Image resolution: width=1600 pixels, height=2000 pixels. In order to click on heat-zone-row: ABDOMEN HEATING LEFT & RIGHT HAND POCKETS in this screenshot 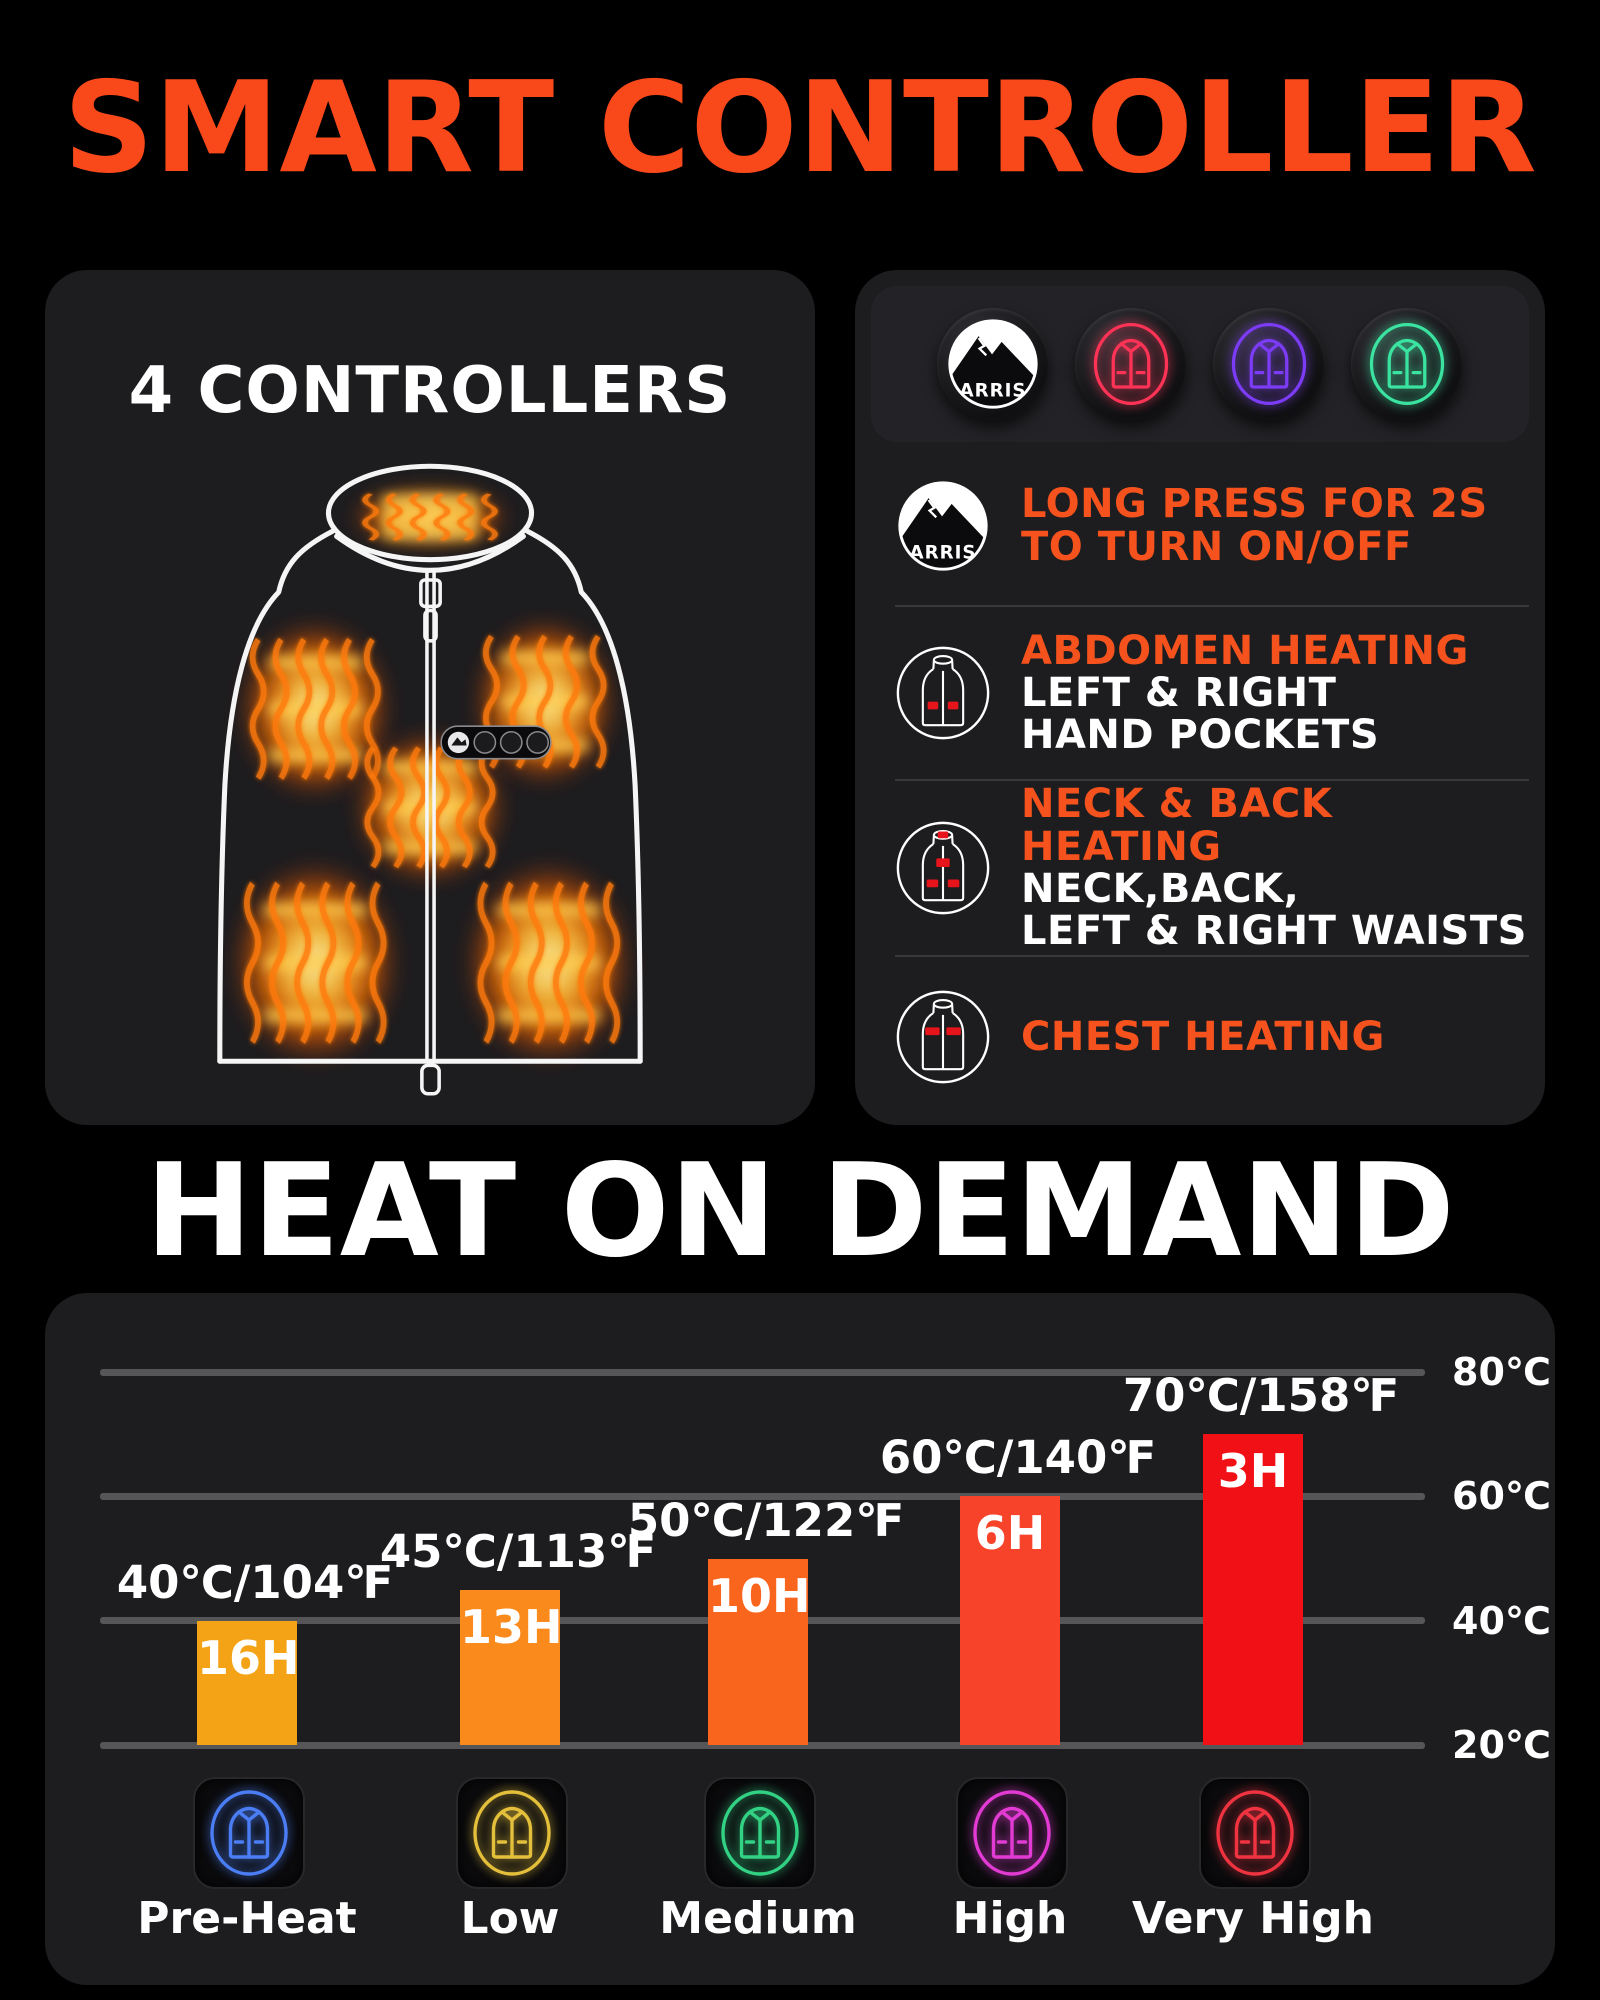, I will do `click(1212, 694)`.